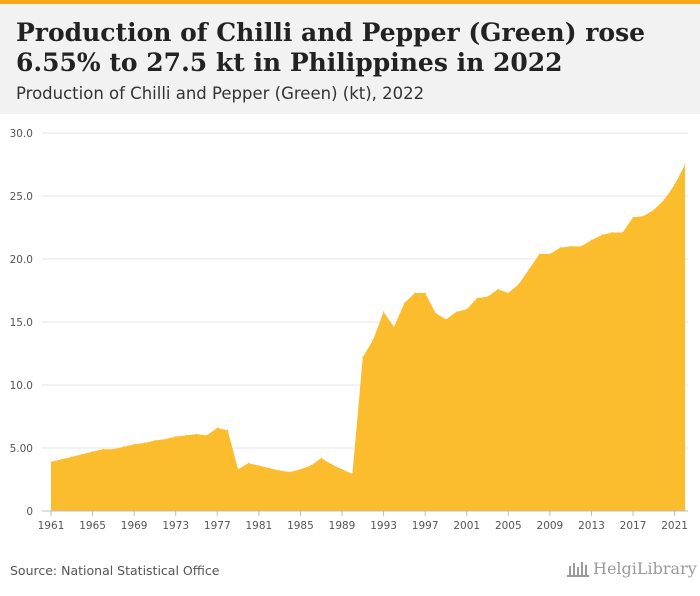  I want to click on x-tick-label: 1985, so click(300, 526).